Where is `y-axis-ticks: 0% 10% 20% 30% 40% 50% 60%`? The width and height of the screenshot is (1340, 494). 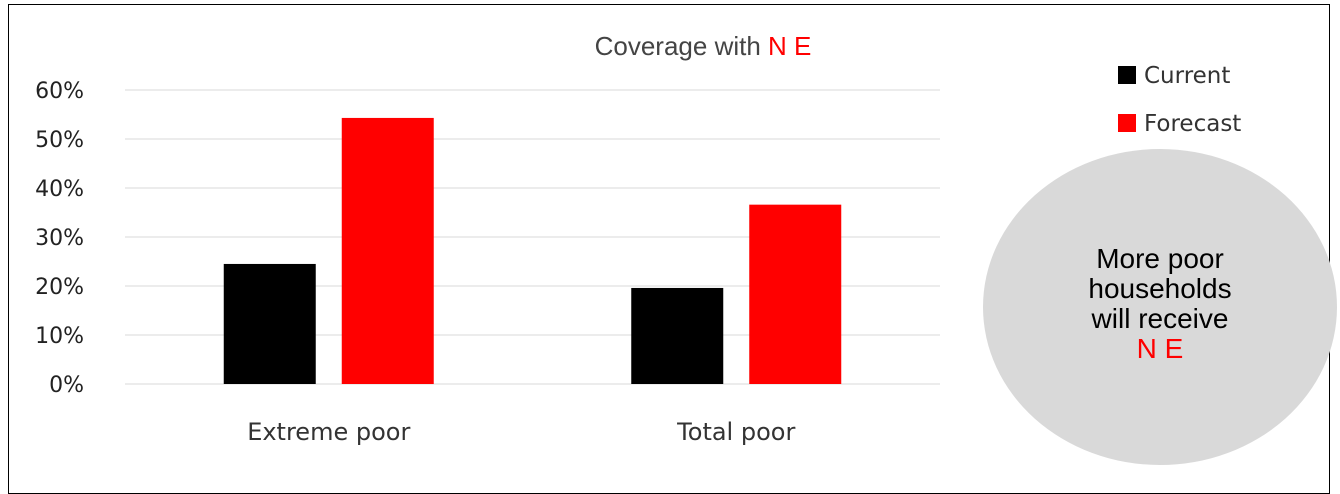
y-axis-ticks: 0% 10% 20% 30% 40% 50% 60% is located at coordinates (59, 238).